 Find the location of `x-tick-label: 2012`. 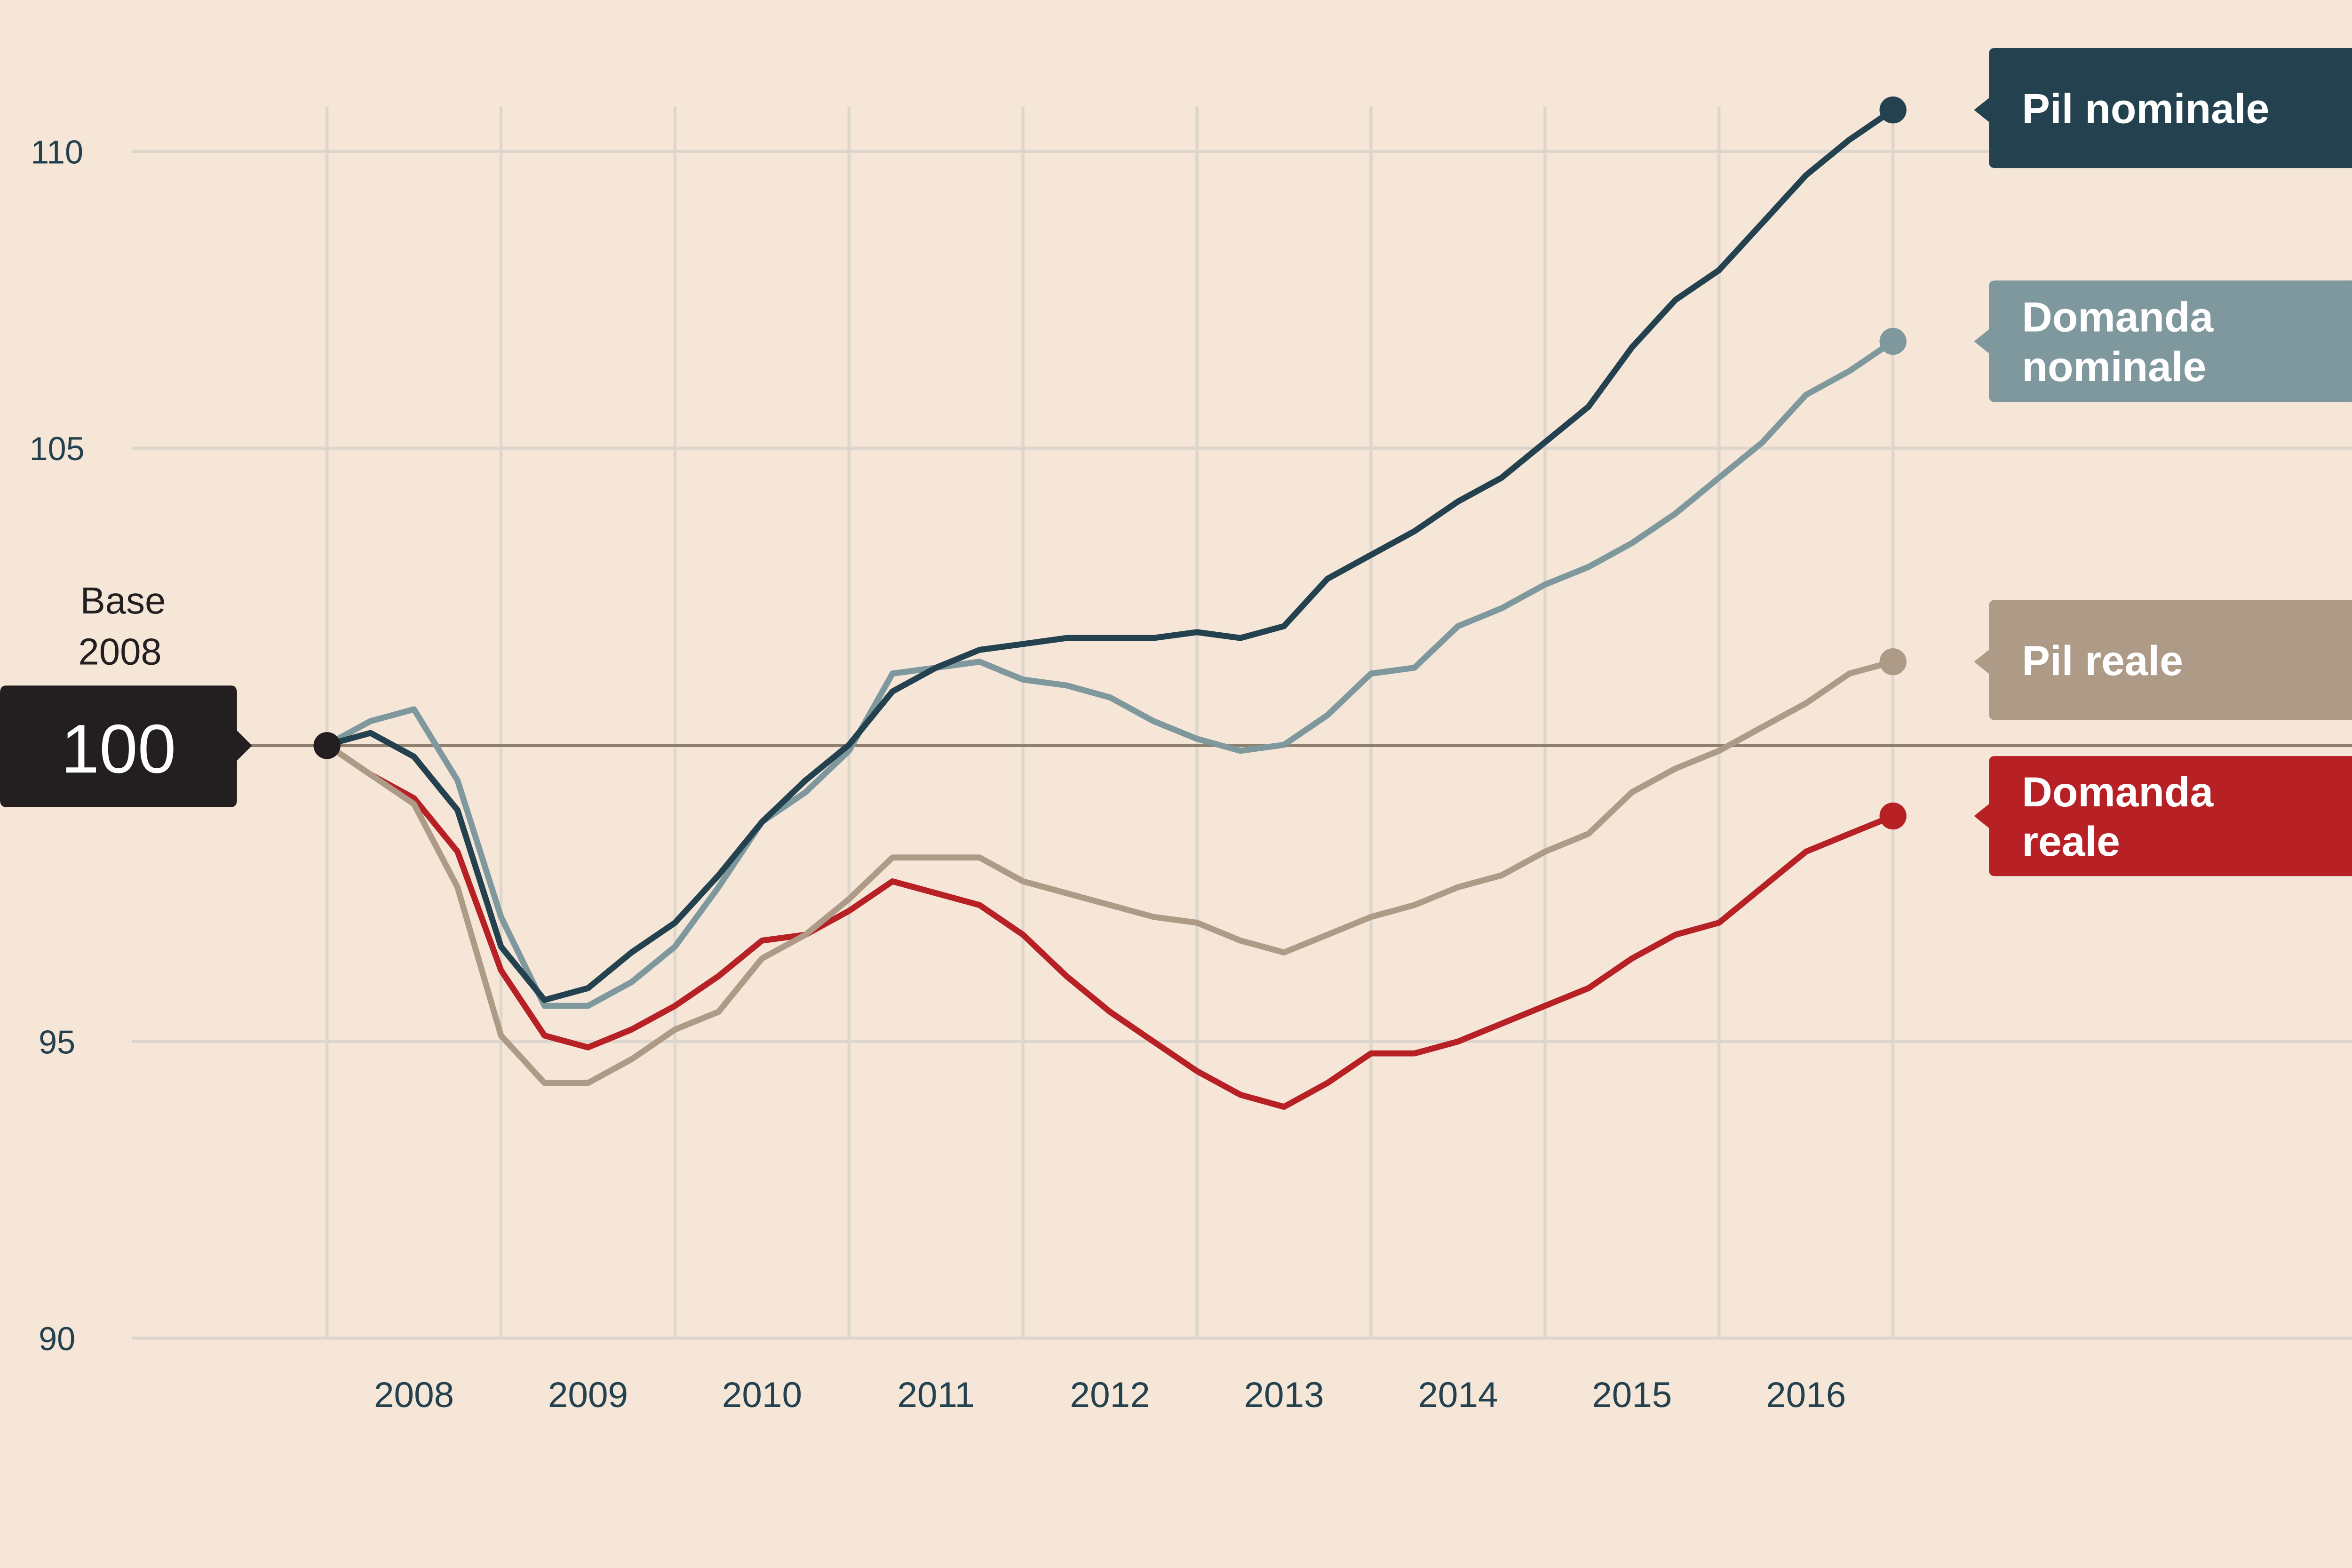

x-tick-label: 2012 is located at coordinates (1110, 1395).